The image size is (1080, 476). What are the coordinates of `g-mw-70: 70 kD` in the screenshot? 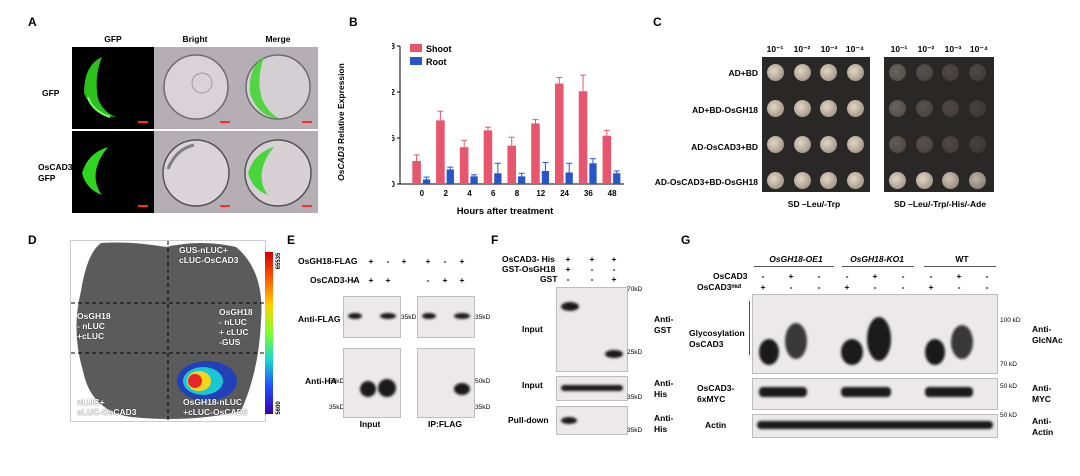 It's located at (1008, 364).